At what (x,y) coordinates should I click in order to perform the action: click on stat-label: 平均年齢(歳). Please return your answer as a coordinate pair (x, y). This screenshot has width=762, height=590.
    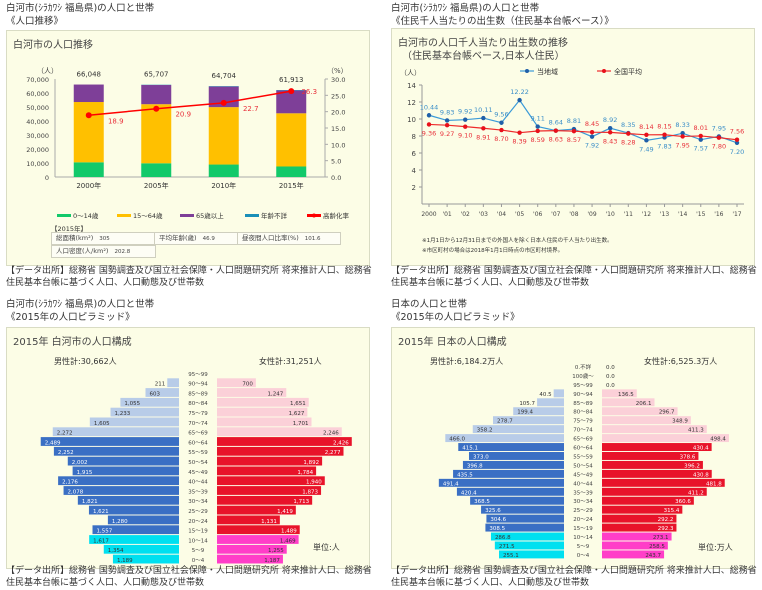
    Looking at the image, I should click on (178, 238).